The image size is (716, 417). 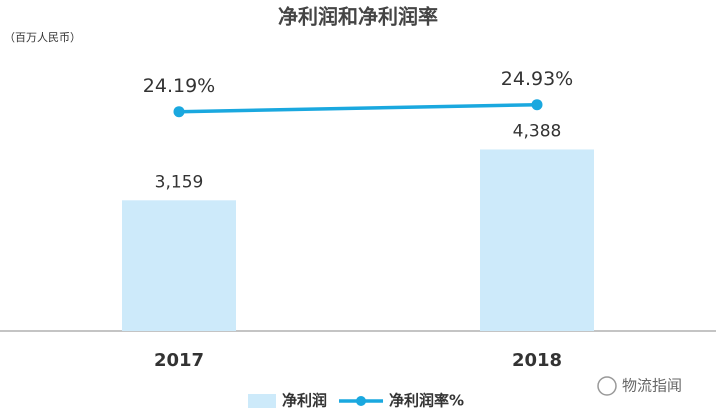 I want to click on legend-label: 净利润, so click(x=304, y=401).